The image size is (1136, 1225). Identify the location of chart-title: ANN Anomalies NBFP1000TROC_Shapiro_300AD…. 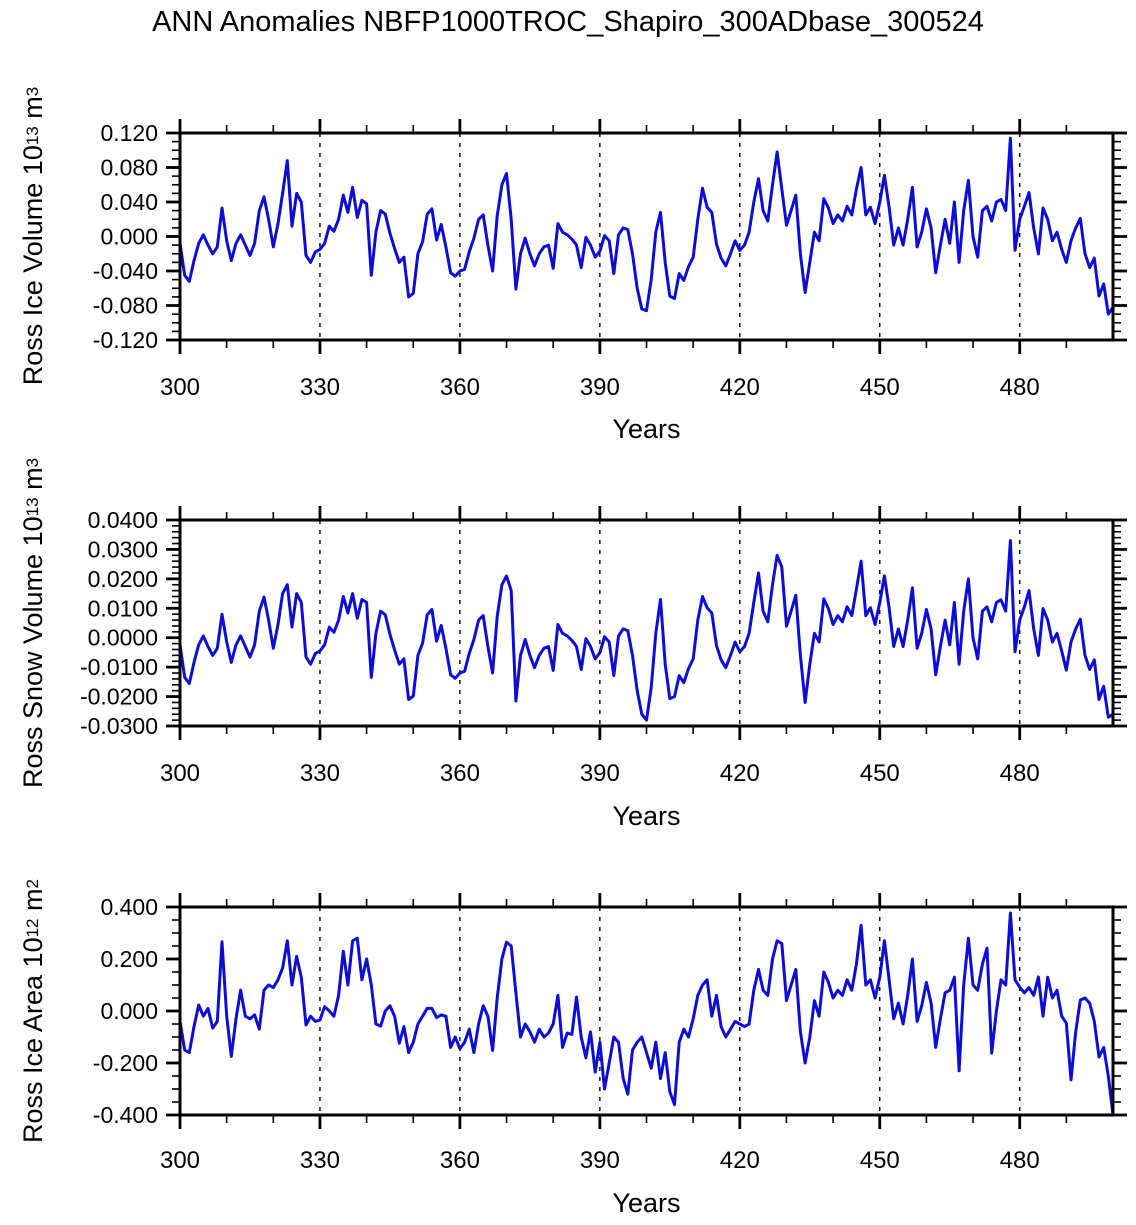
(568, 22).